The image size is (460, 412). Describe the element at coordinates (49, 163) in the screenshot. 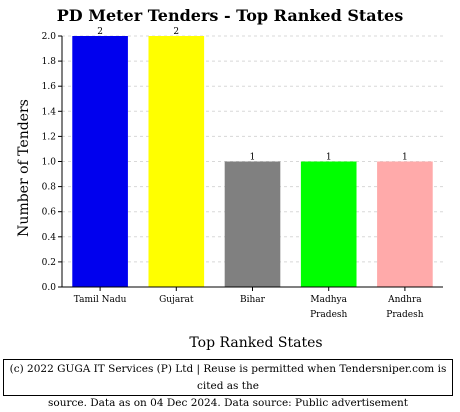

I see `y-tick-label: 1.0` at that location.